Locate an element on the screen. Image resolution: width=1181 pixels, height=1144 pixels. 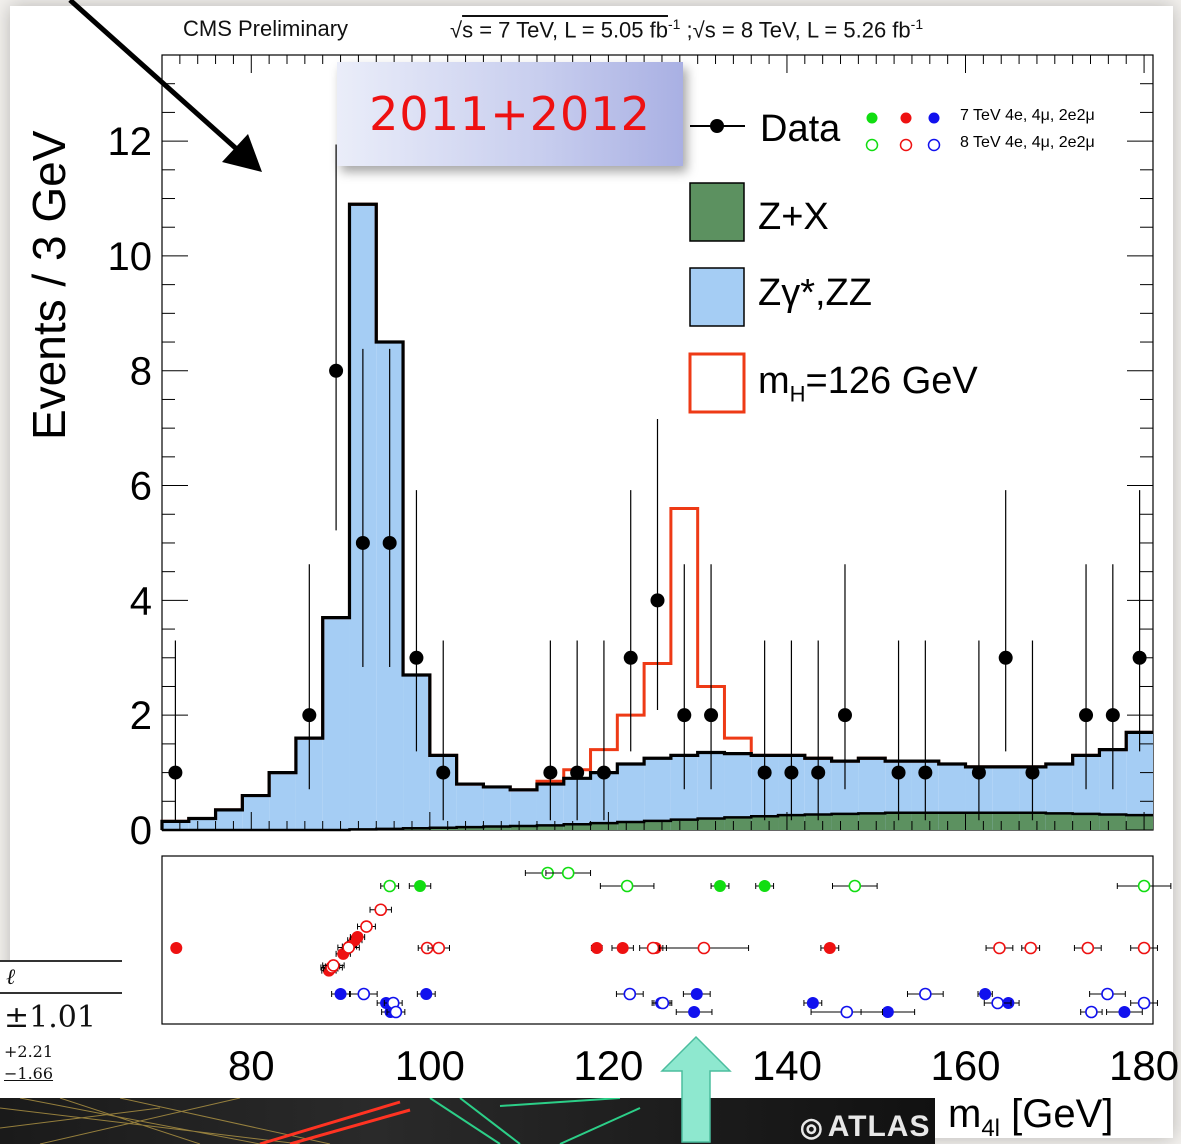
inset-table-value: ±1.01 is located at coordinates (50, 1017).